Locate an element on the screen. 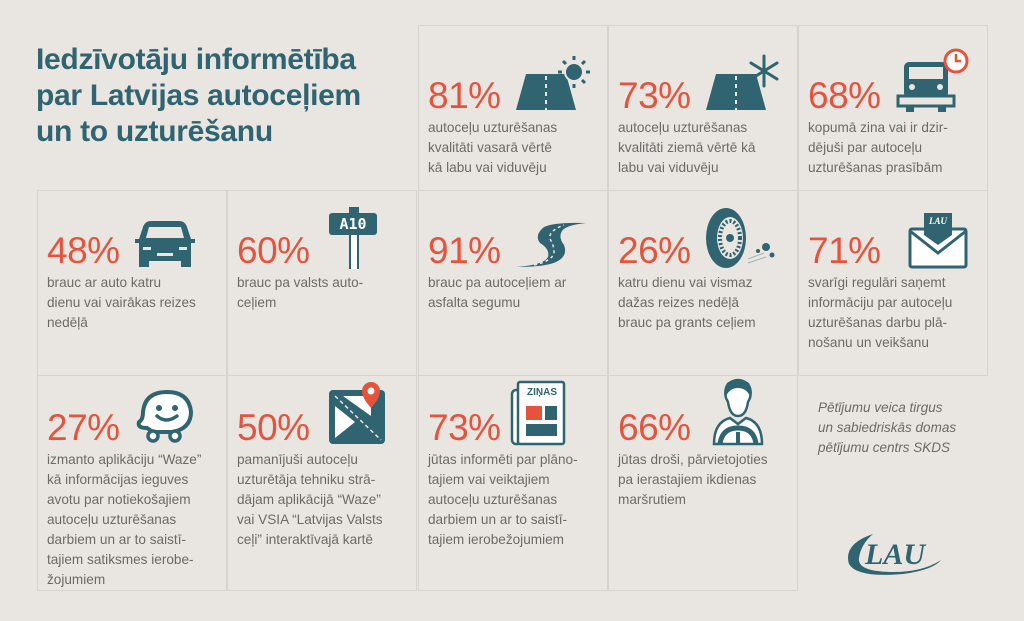 The width and height of the screenshot is (1024, 621). stat-percent: 48% is located at coordinates (83, 250).